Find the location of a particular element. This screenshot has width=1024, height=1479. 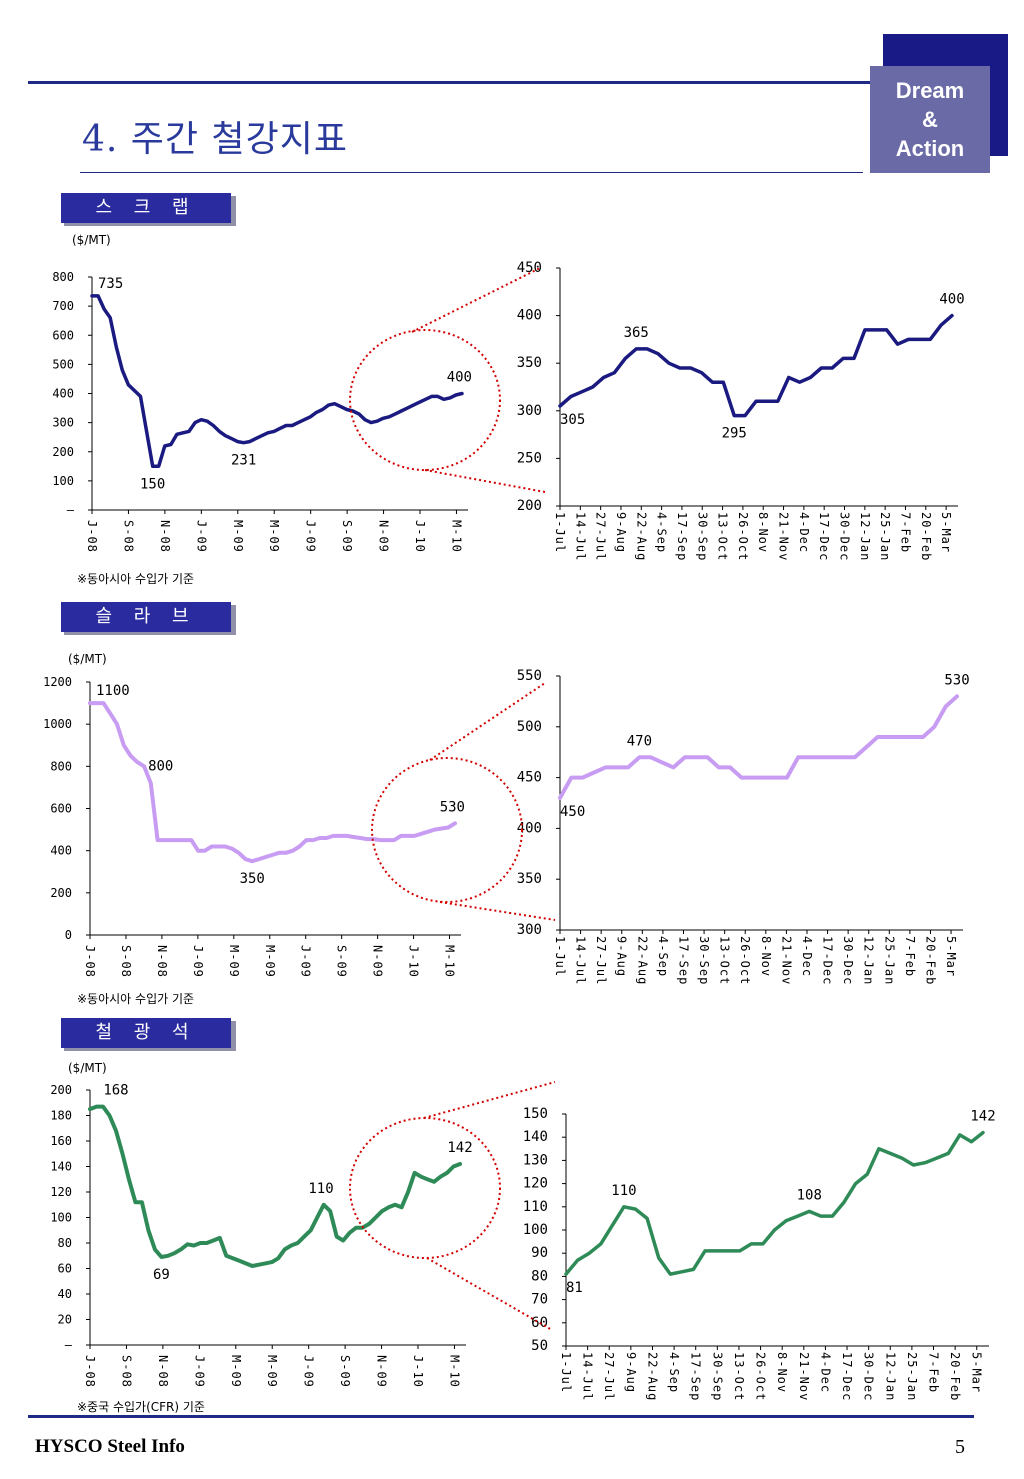

y-tick-label: 250 is located at coordinates (529, 458).